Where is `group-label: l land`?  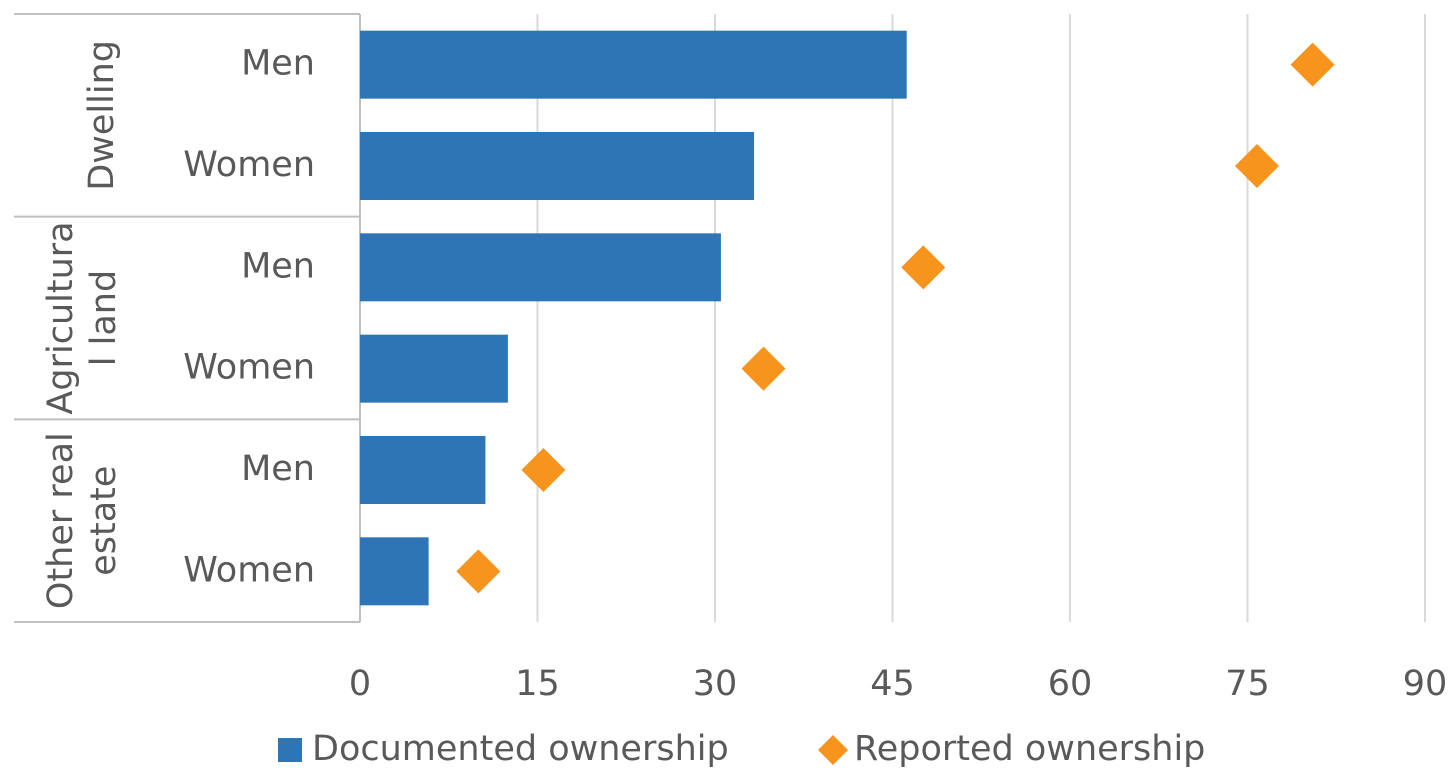
group-label: l land is located at coordinates (104, 318).